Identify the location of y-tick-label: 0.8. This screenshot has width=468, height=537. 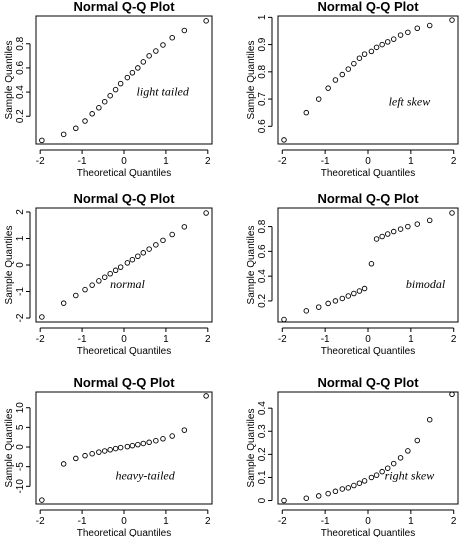
(20, 43).